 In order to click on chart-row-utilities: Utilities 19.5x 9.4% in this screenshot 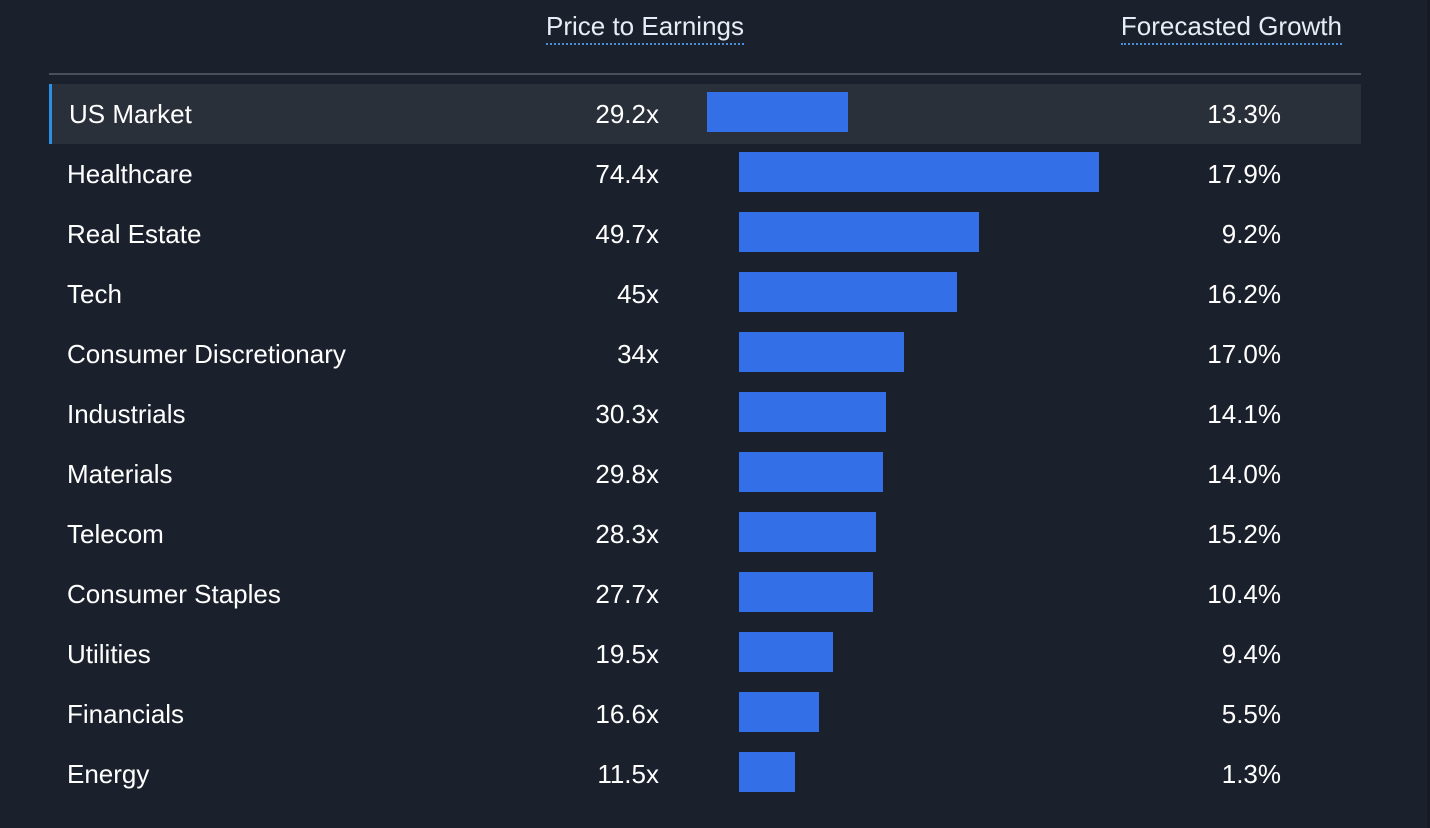, I will do `click(705, 654)`.